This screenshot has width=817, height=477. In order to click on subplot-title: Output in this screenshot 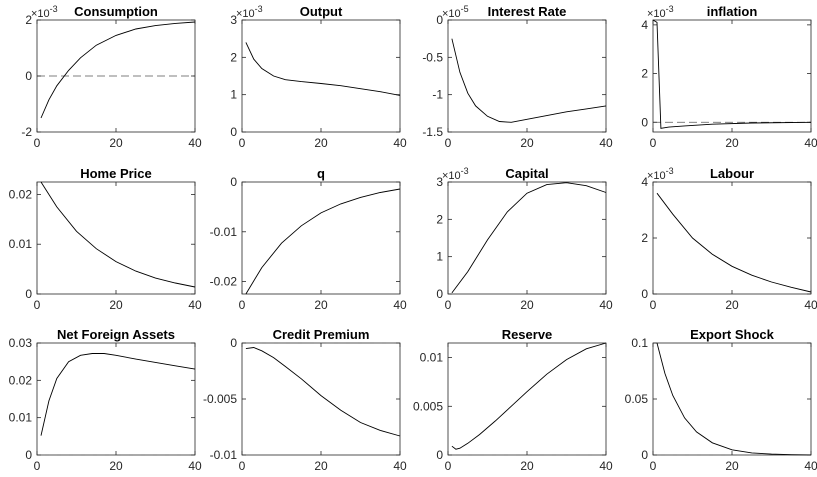, I will do `click(321, 11)`.